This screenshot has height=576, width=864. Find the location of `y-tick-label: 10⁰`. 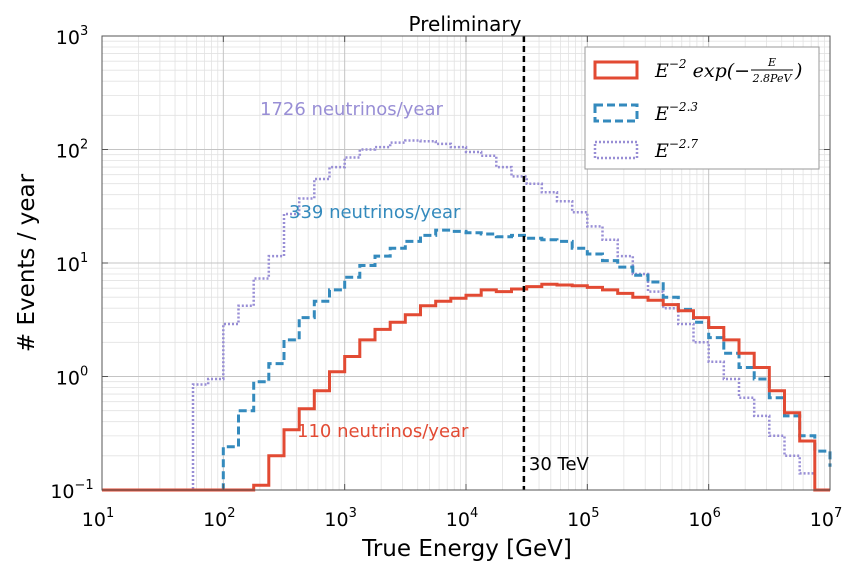

y-tick-label: 10⁰ is located at coordinates (72, 377).